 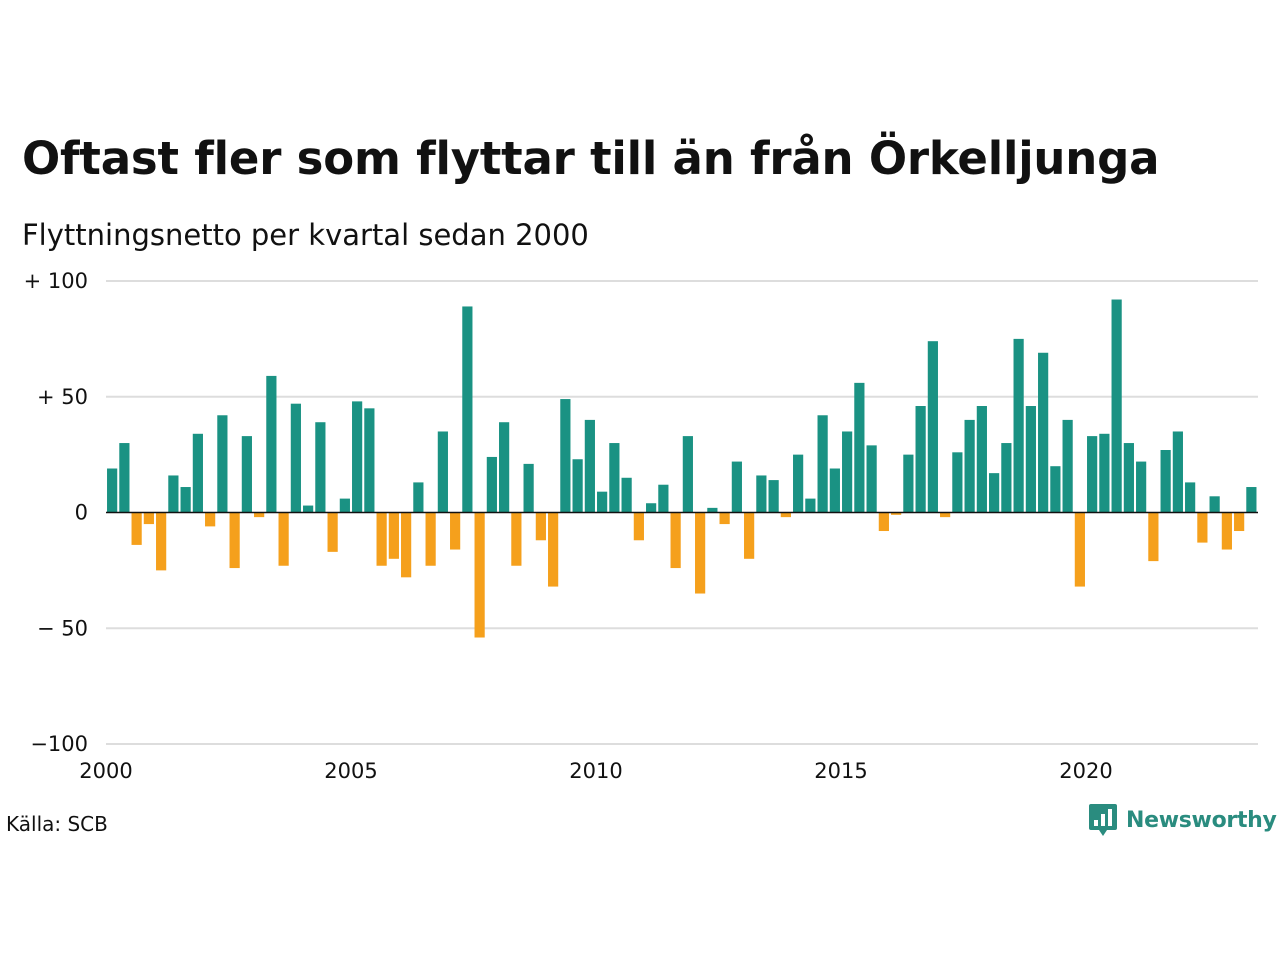 I want to click on y-tick-label: + 100, so click(x=56, y=281).